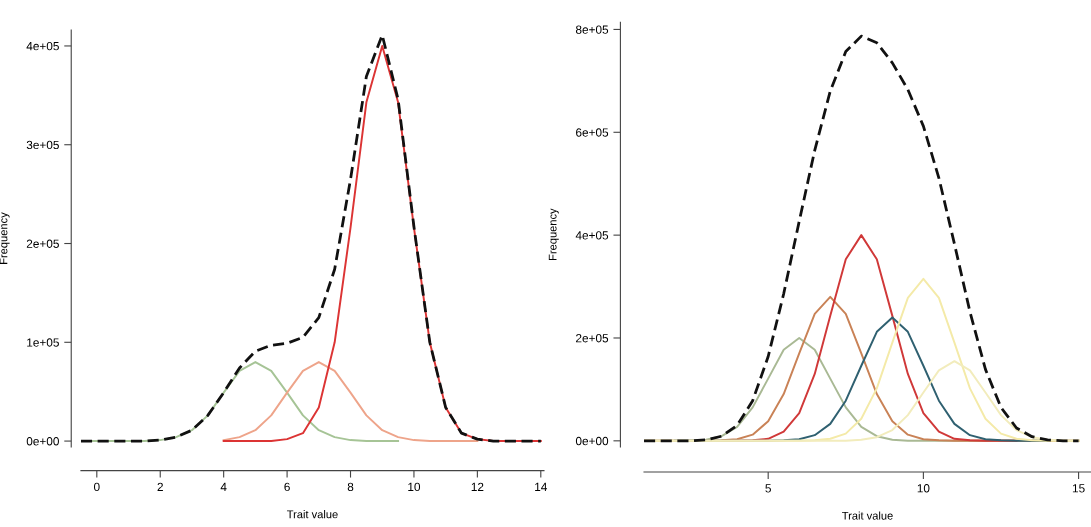  What do you see at coordinates (160, 486) in the screenshot?
I see `x-tick-label: 2` at bounding box center [160, 486].